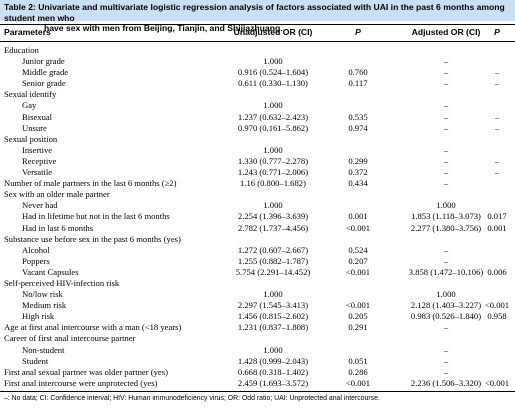 The image size is (515, 410). I want to click on row-p-unadjusted: 0.205, so click(358, 316).